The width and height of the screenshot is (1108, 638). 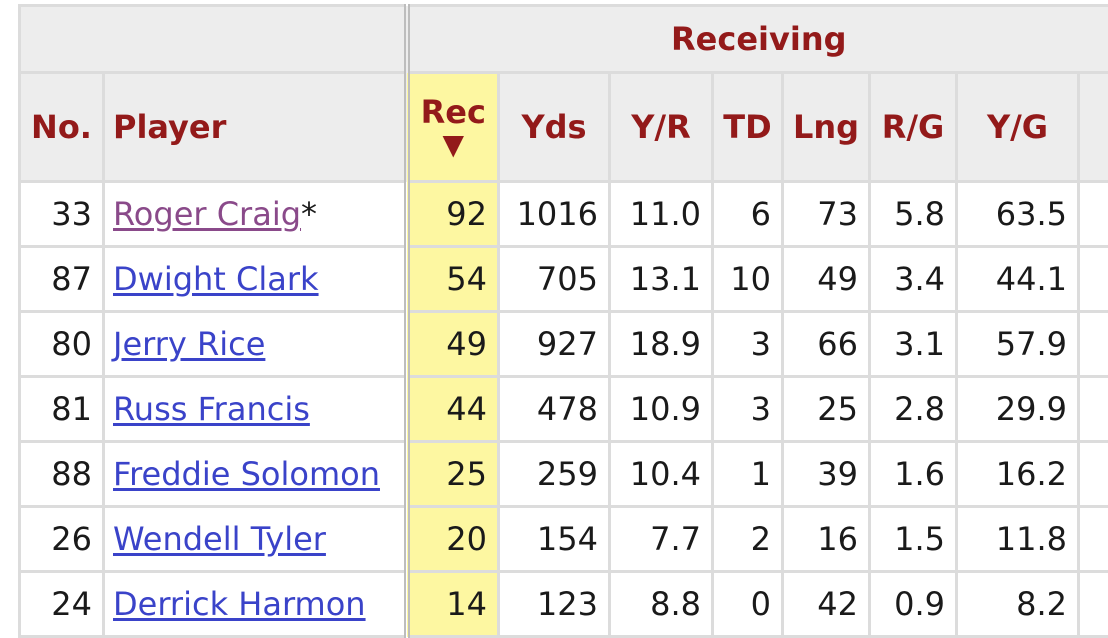 I want to click on cell-yg: 16.2, so click(x=1018, y=474).